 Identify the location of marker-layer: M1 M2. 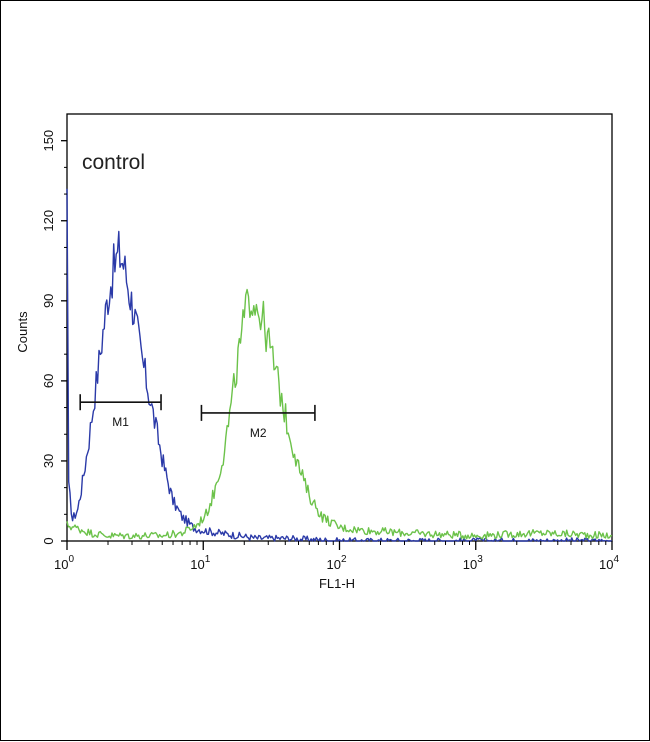
(197, 417).